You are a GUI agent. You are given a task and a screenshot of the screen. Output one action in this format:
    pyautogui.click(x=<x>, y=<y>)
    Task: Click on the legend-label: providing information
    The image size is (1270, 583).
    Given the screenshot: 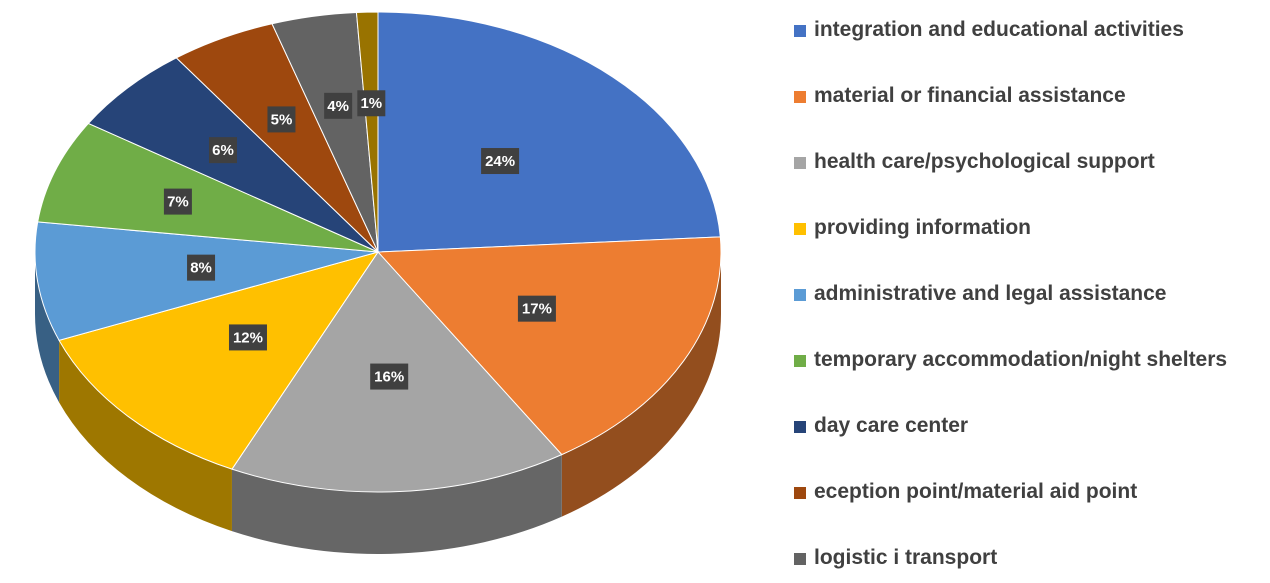 What is the action you would take?
    pyautogui.click(x=922, y=227)
    